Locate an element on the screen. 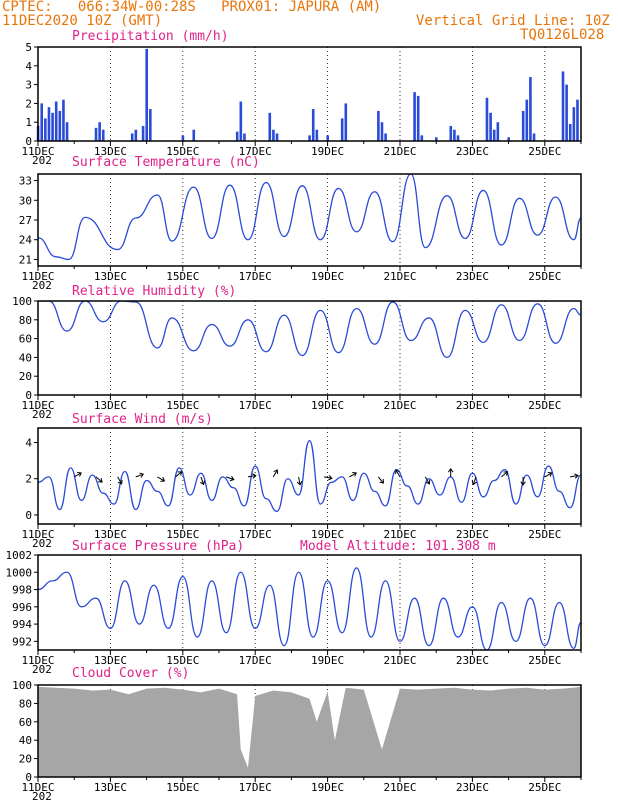  temp-xtick-label: 23DEC is located at coordinates (472, 276).